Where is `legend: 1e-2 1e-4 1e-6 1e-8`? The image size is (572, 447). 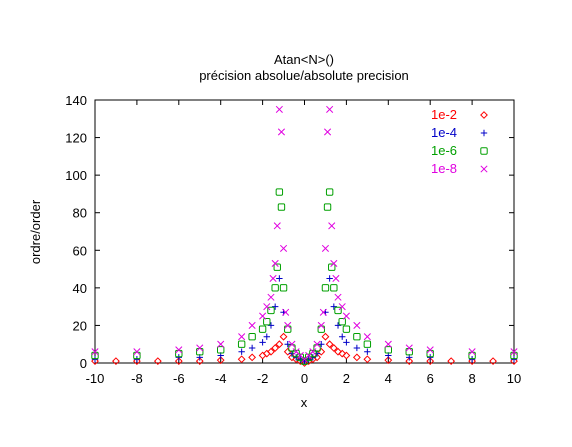 legend: 1e-2 1e-4 1e-6 1e-8 is located at coordinates (459, 141).